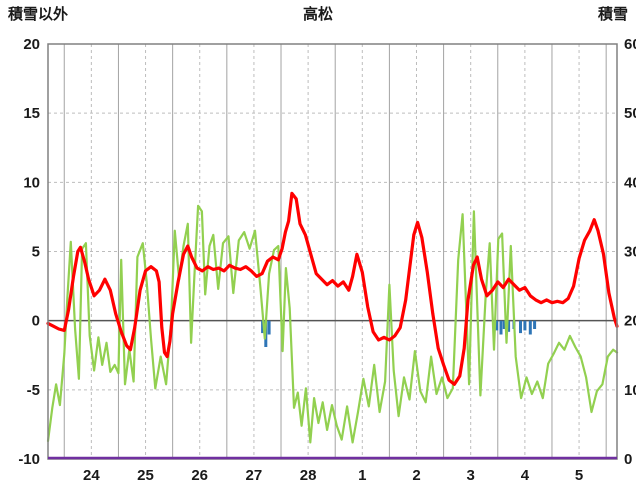  What do you see at coordinates (31, 113) in the screenshot?
I see `left-axis-tick: 15` at bounding box center [31, 113].